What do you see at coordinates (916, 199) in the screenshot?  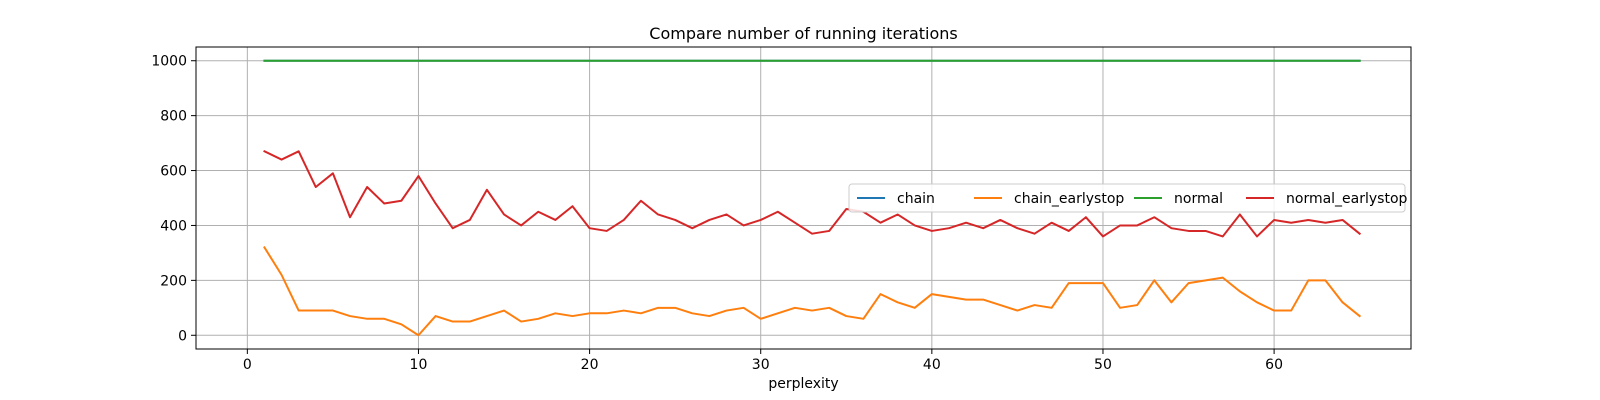 I see `legend-label-chain: chain` at bounding box center [916, 199].